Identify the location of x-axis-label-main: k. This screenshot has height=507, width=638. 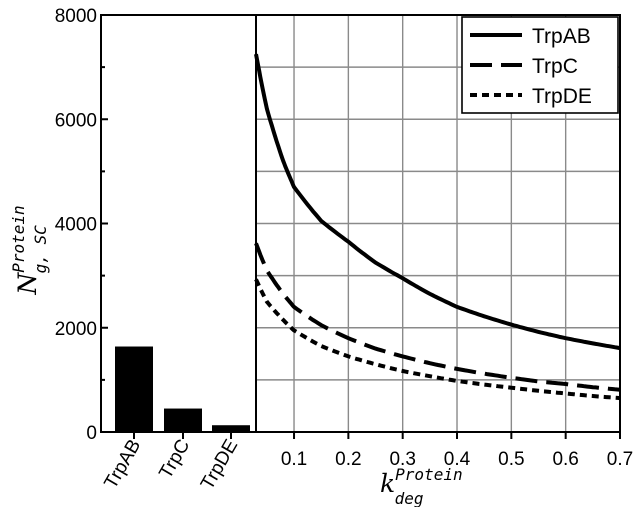
(387, 483).